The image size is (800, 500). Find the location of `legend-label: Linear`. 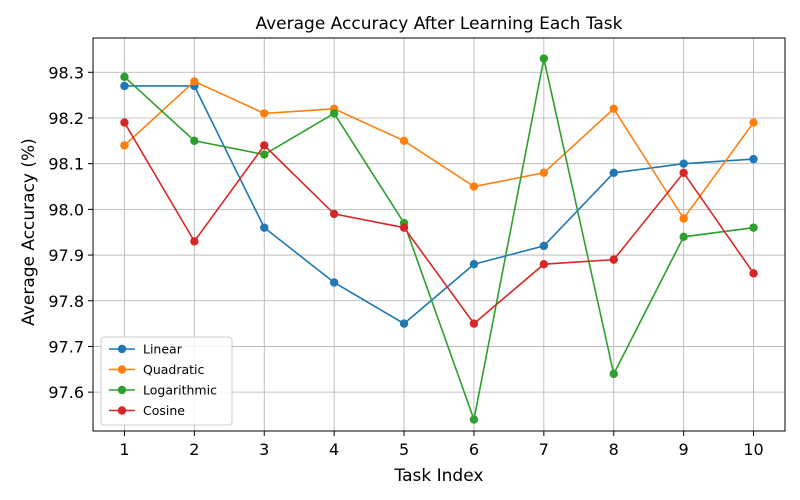

legend-label: Linear is located at coordinates (163, 349).